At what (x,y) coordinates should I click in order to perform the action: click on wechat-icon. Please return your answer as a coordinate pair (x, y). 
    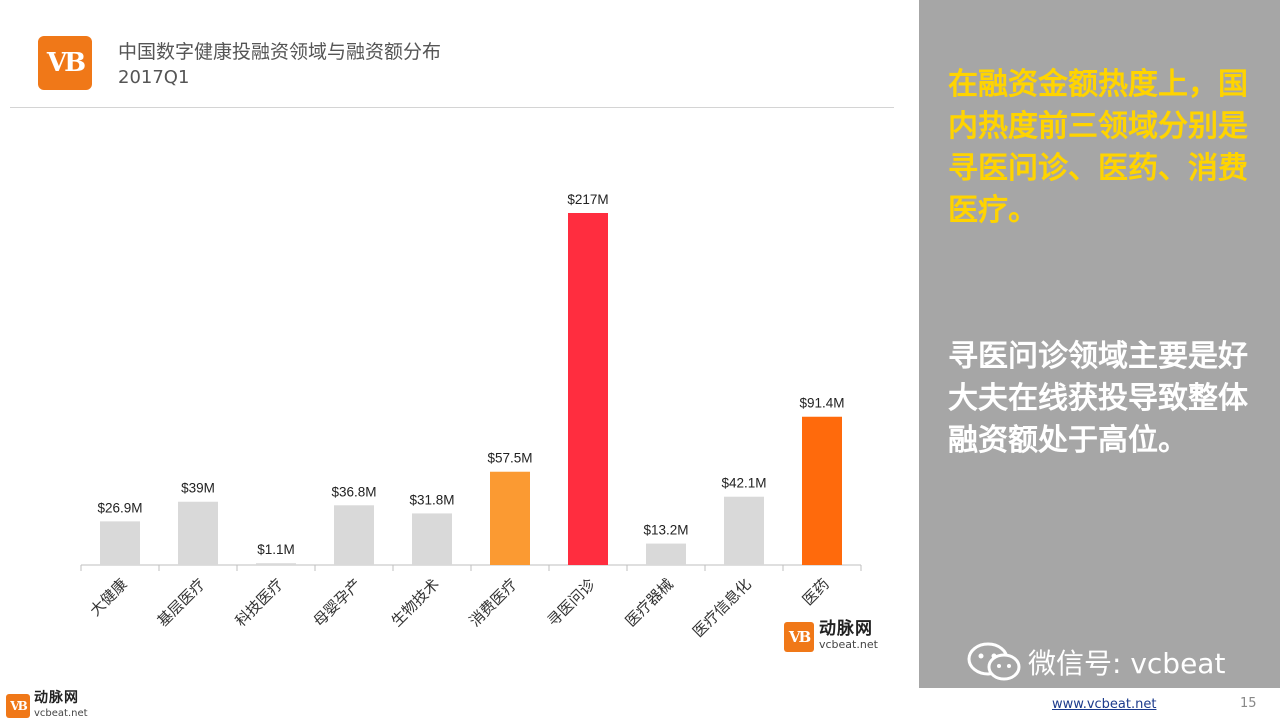
    Looking at the image, I should click on (994, 661).